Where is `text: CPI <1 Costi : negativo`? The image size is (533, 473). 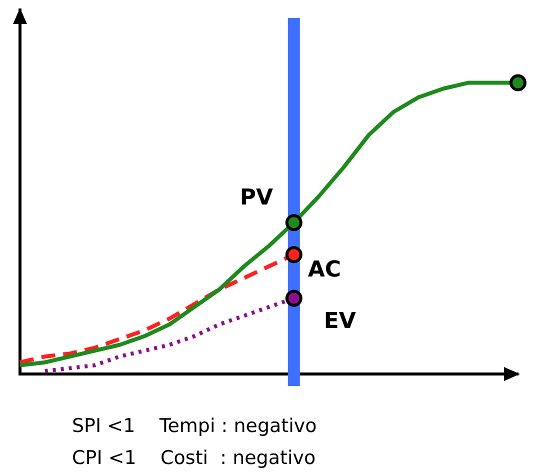 text: CPI <1 Costi : negativo is located at coordinates (194, 458).